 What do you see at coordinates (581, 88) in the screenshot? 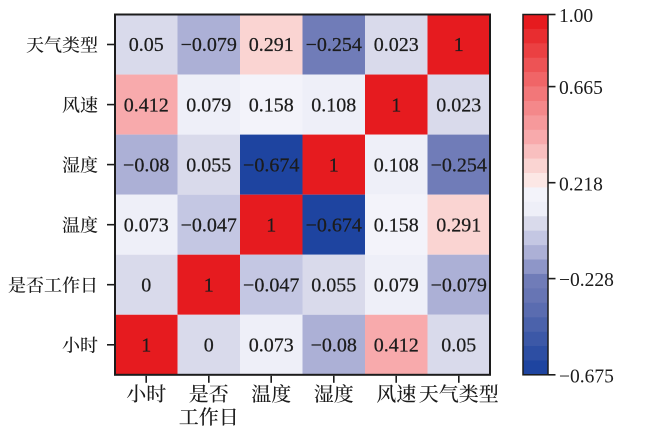
I see `svg-text: 0.665` at bounding box center [581, 88].